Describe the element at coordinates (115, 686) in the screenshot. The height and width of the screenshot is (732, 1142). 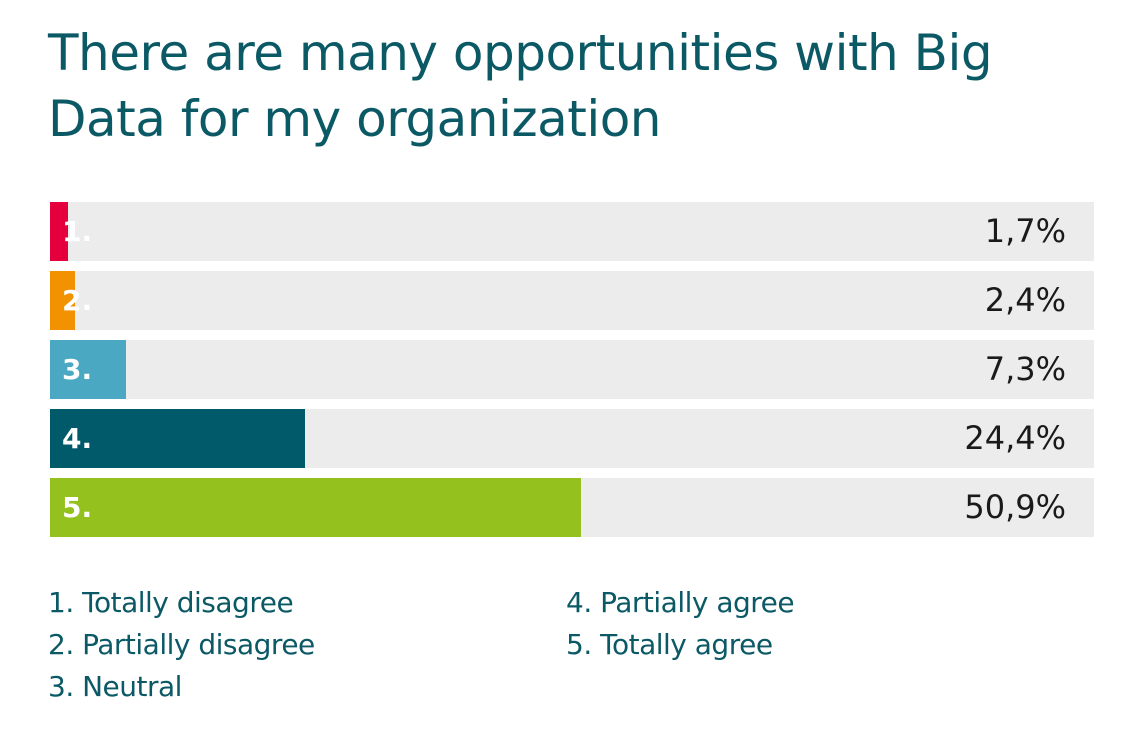
I see `legend-entry: 3. Neutral` at that location.